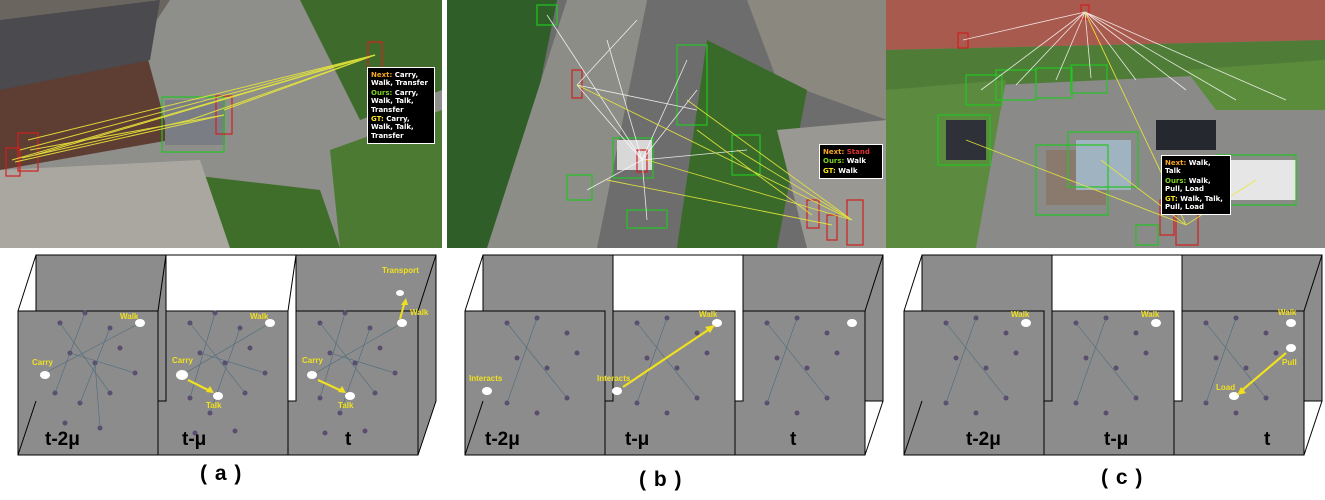  Describe the element at coordinates (851, 162) in the screenshot. I see `prediction-callout-b: Next: Stand Ours: Walk GT: Walk` at that location.